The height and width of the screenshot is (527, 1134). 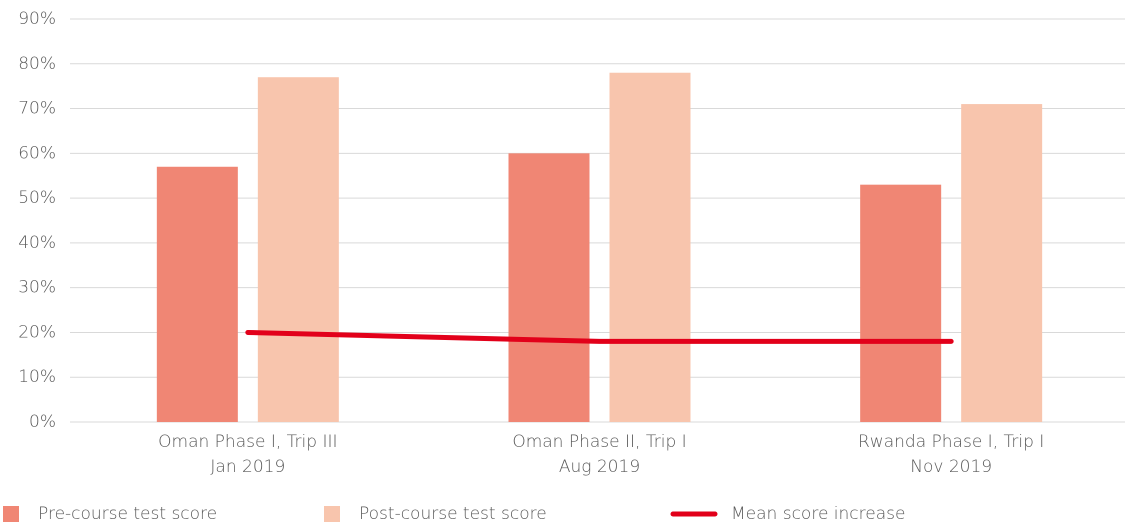 I want to click on legend-label: Post-course test score, so click(x=453, y=514).